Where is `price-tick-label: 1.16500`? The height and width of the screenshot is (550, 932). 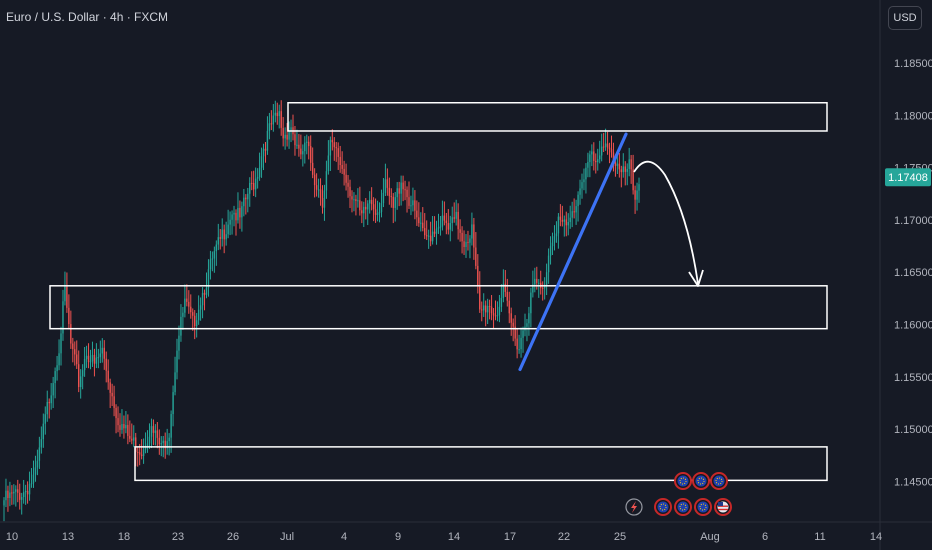
price-tick-label: 1.16500 is located at coordinates (913, 273).